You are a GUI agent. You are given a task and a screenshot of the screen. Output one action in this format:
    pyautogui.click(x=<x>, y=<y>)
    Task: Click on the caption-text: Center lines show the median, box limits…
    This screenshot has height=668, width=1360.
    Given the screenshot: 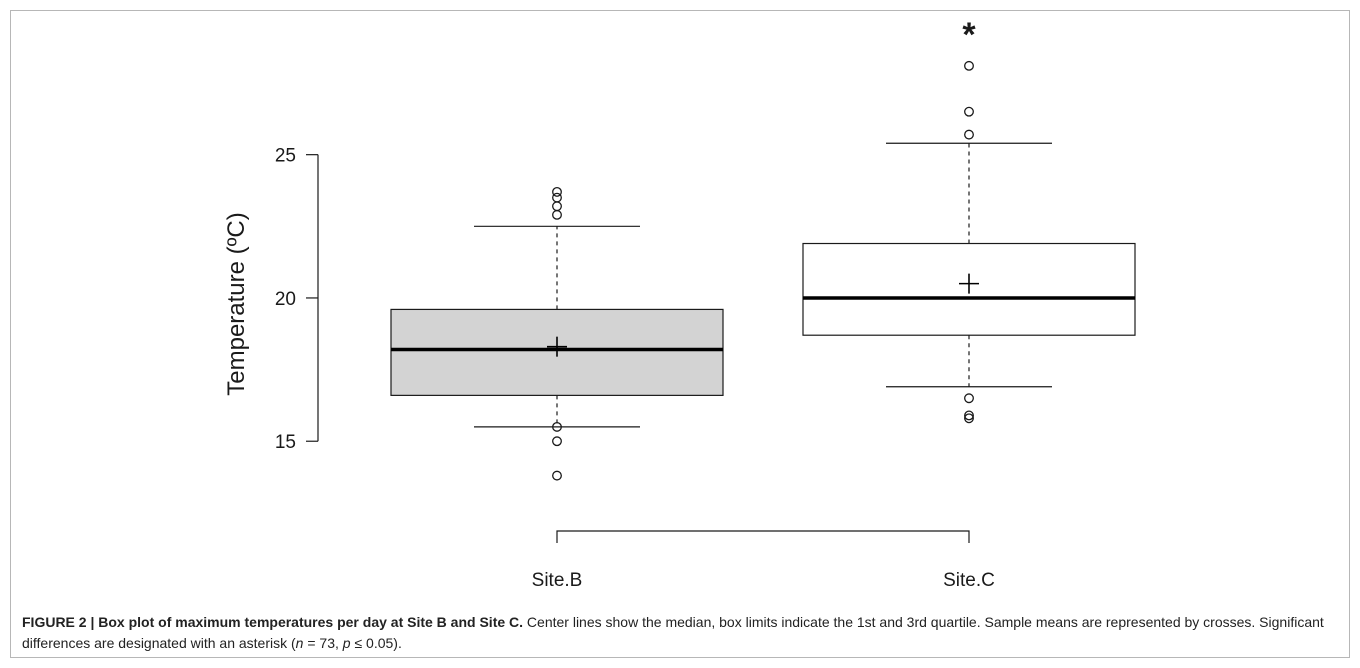 What is the action you would take?
    pyautogui.click(x=673, y=632)
    